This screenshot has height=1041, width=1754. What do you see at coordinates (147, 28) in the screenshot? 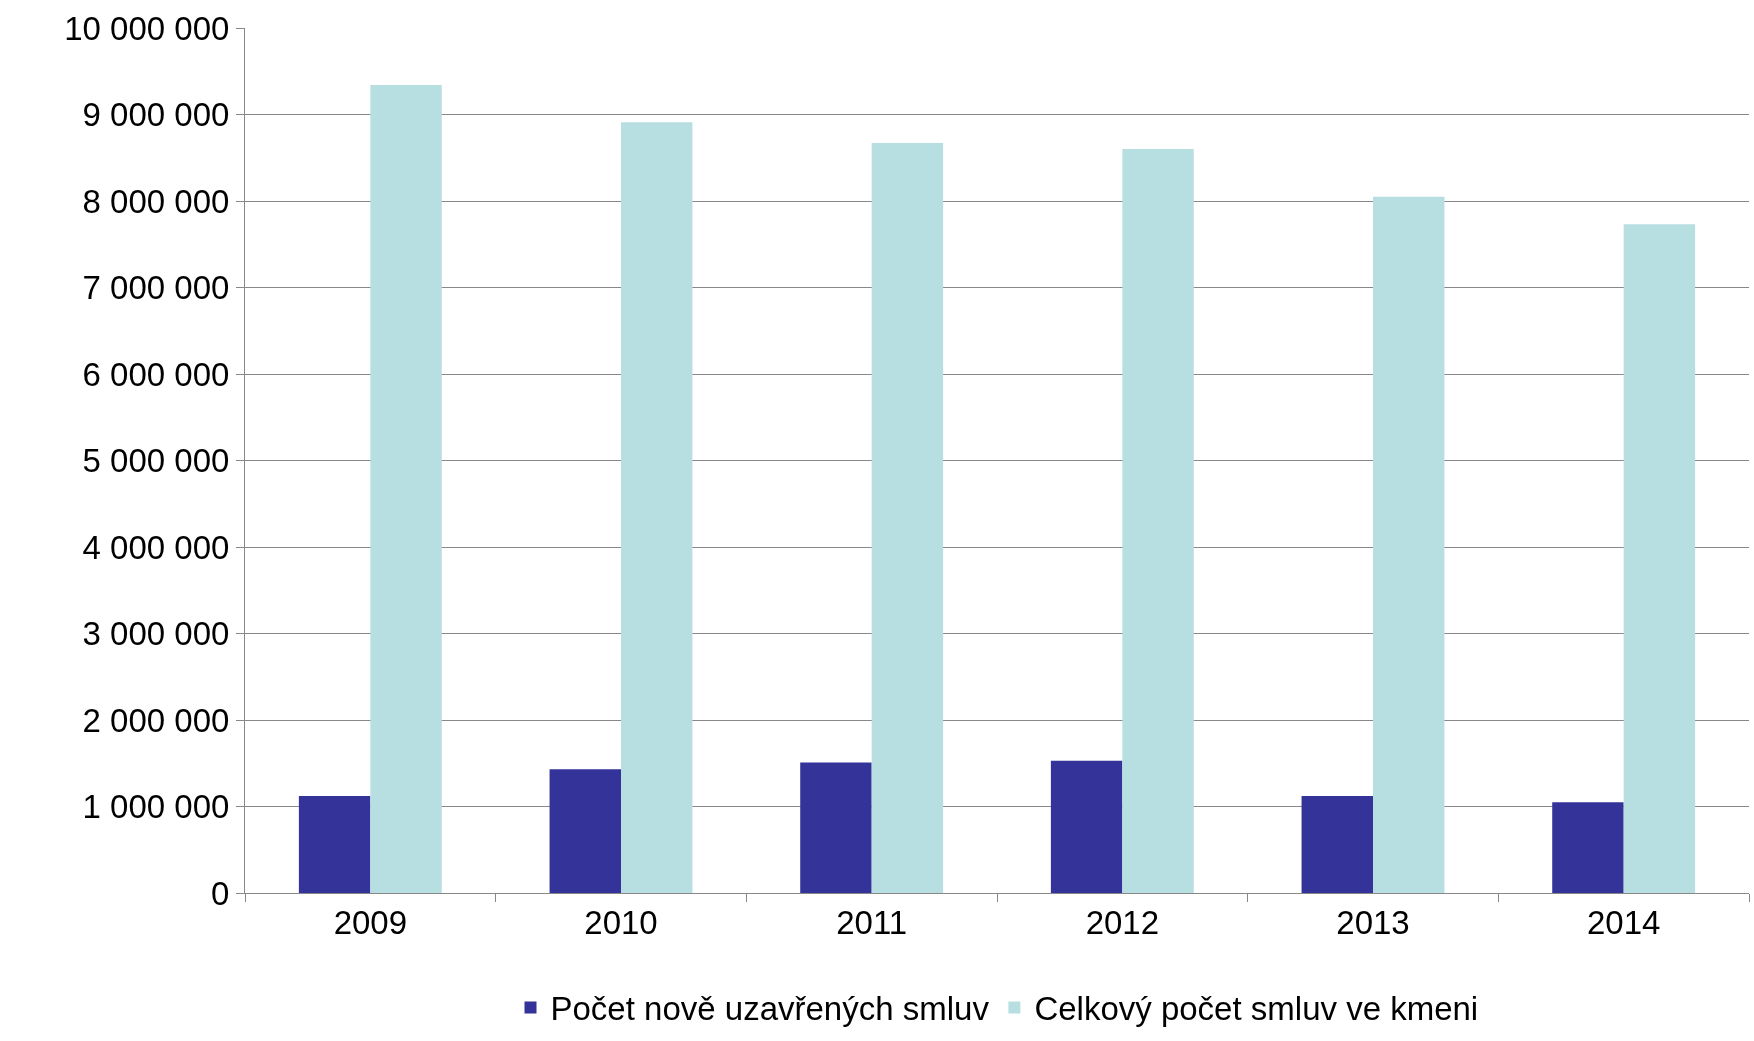
I see `y-tick-label: 10 000 000` at bounding box center [147, 28].